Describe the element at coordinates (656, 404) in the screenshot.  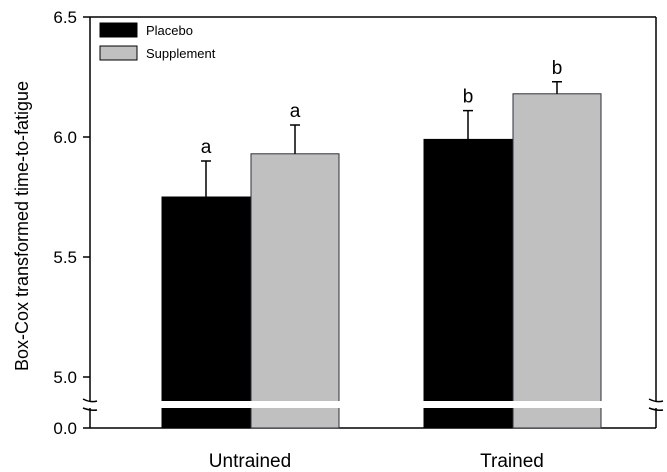
I see `axis-break-mark-right` at that location.